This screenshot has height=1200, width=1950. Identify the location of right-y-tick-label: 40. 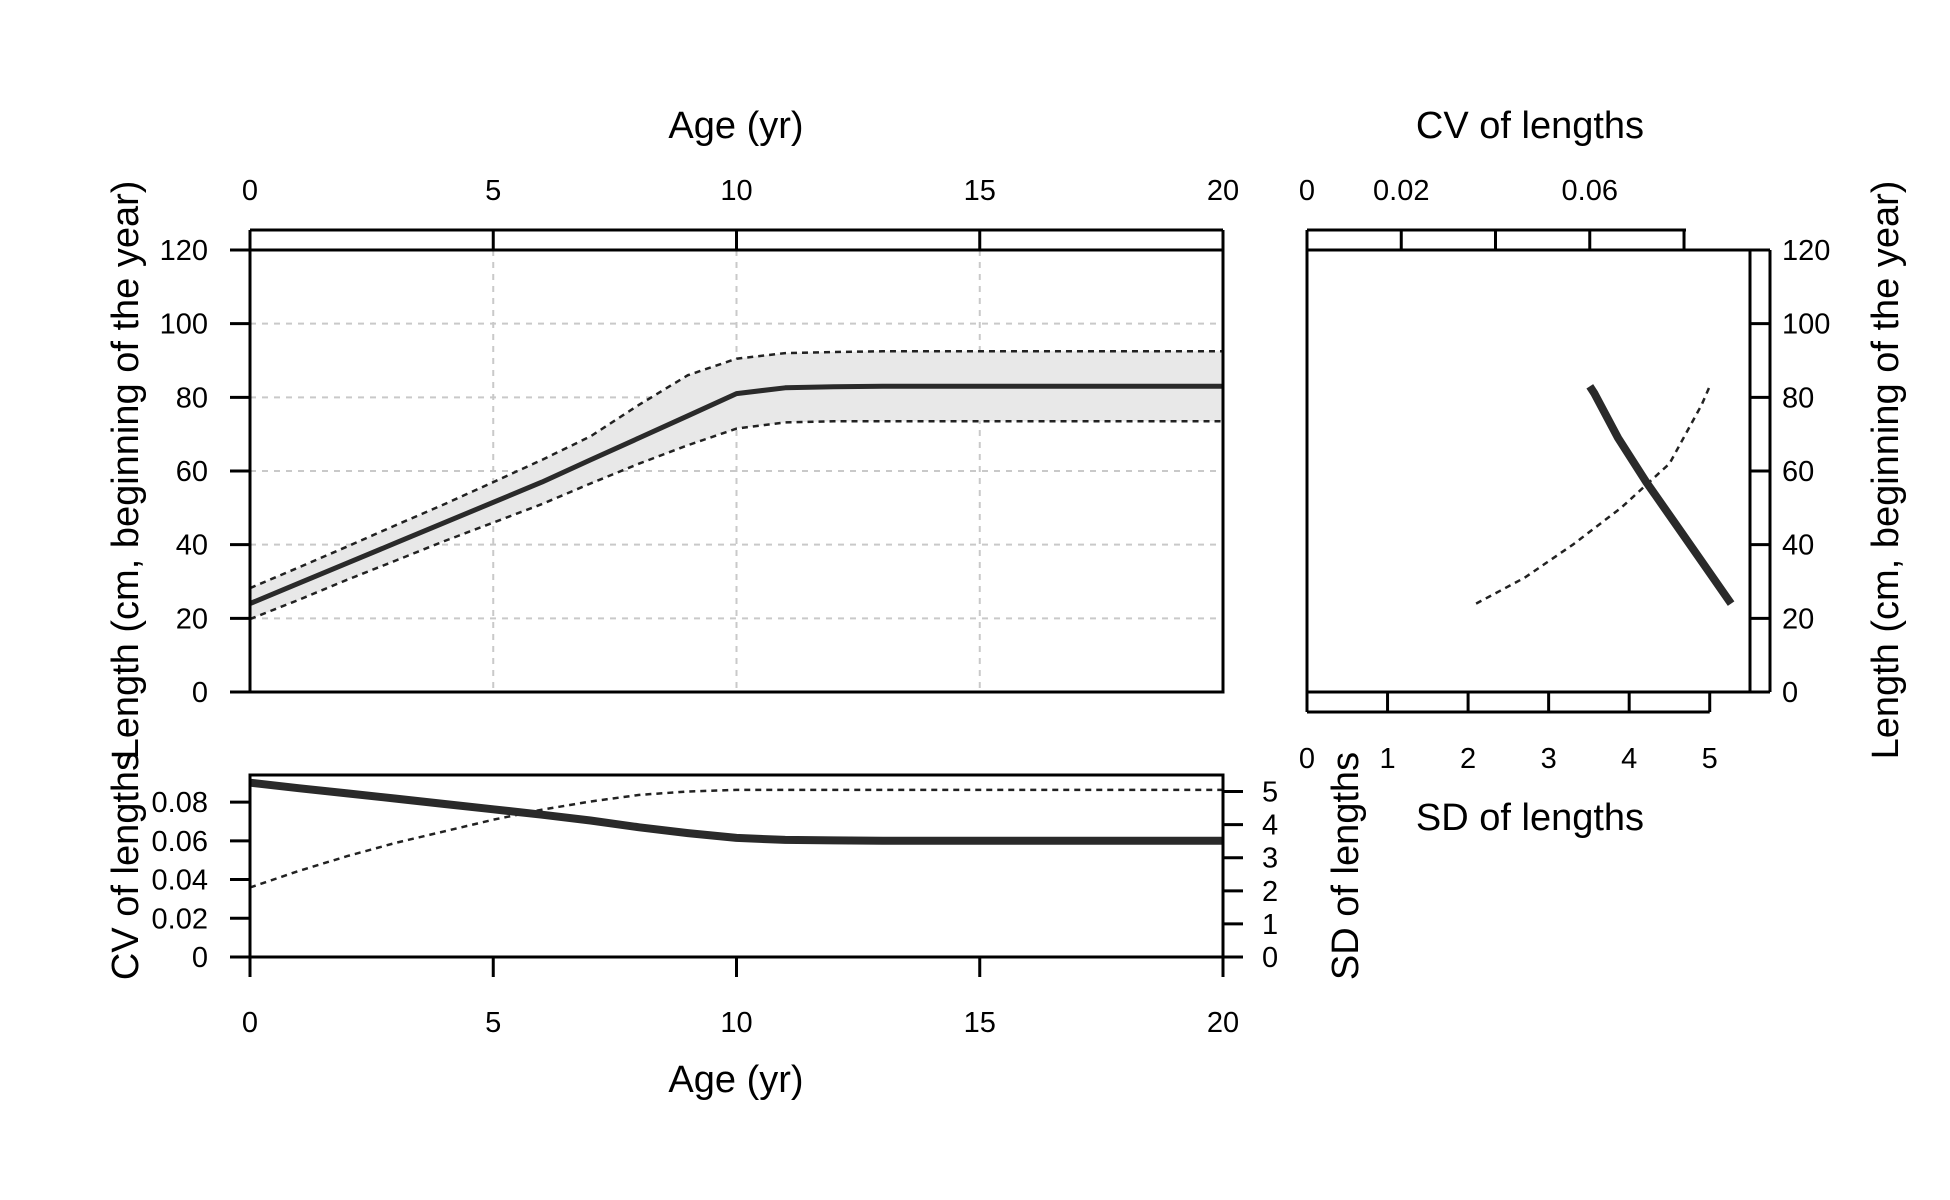
(1798, 546).